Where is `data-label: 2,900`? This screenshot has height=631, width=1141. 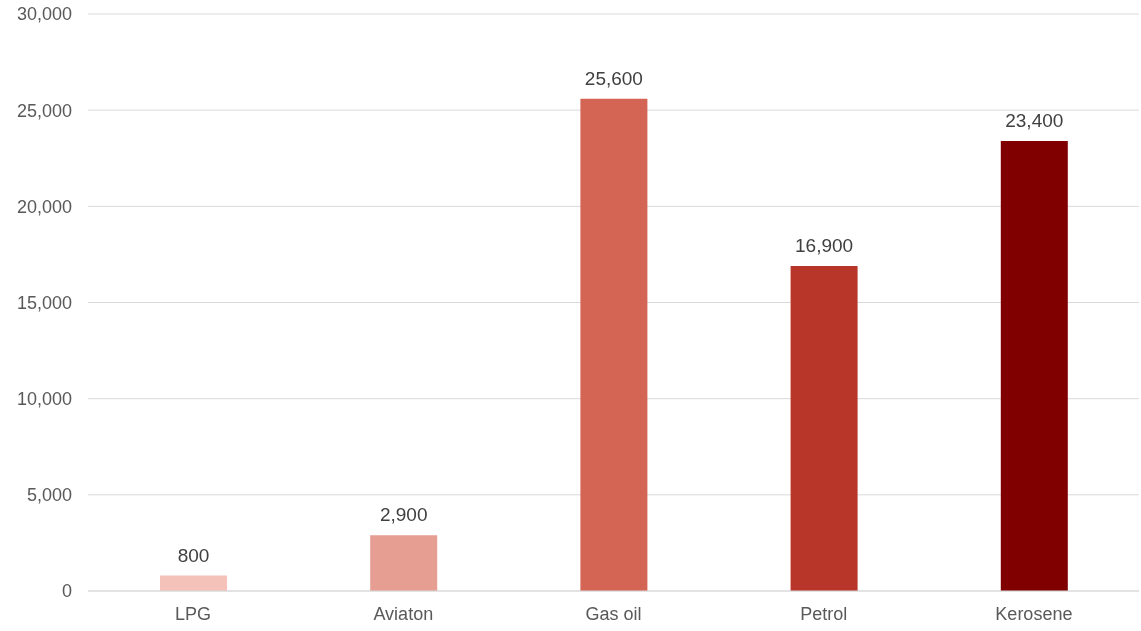
data-label: 2,900 is located at coordinates (403, 515).